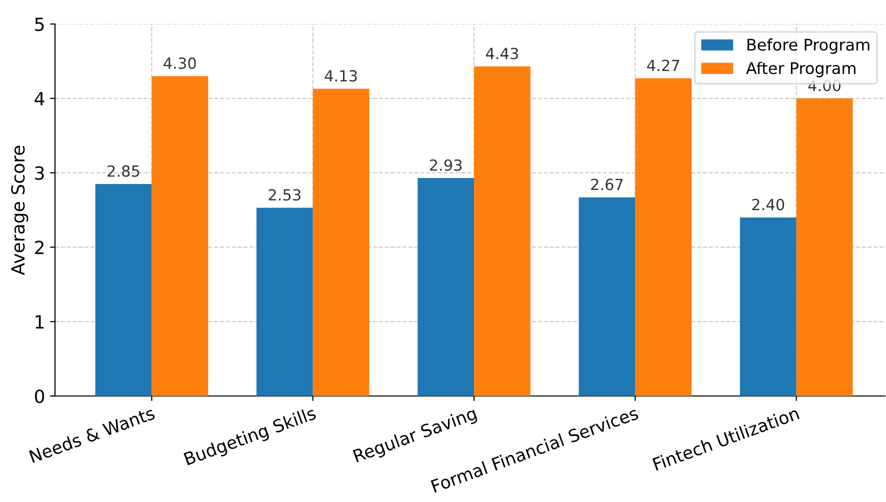 Image resolution: width=886 pixels, height=502 pixels. I want to click on data-label: 4.30, so click(180, 63).